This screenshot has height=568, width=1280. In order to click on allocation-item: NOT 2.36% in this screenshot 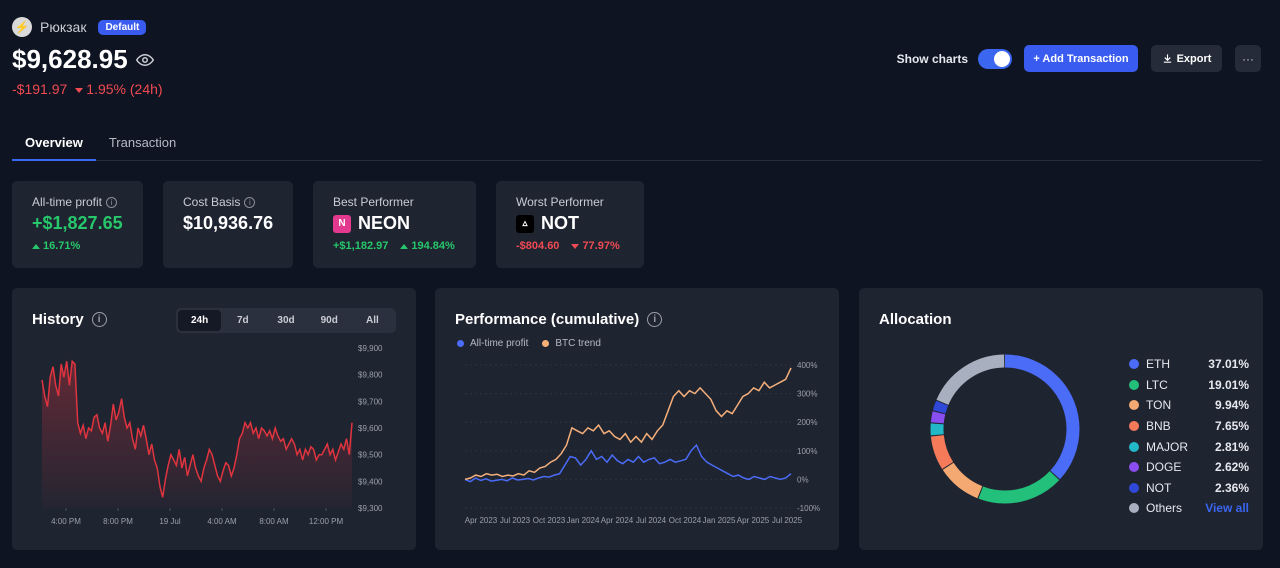, I will do `click(1189, 488)`.